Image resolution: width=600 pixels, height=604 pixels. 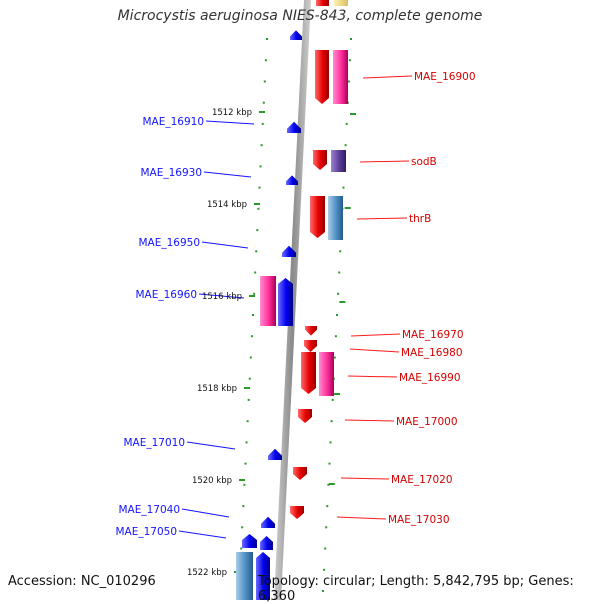 What do you see at coordinates (285, 302) in the screenshot?
I see `gene-mae16960` at bounding box center [285, 302].